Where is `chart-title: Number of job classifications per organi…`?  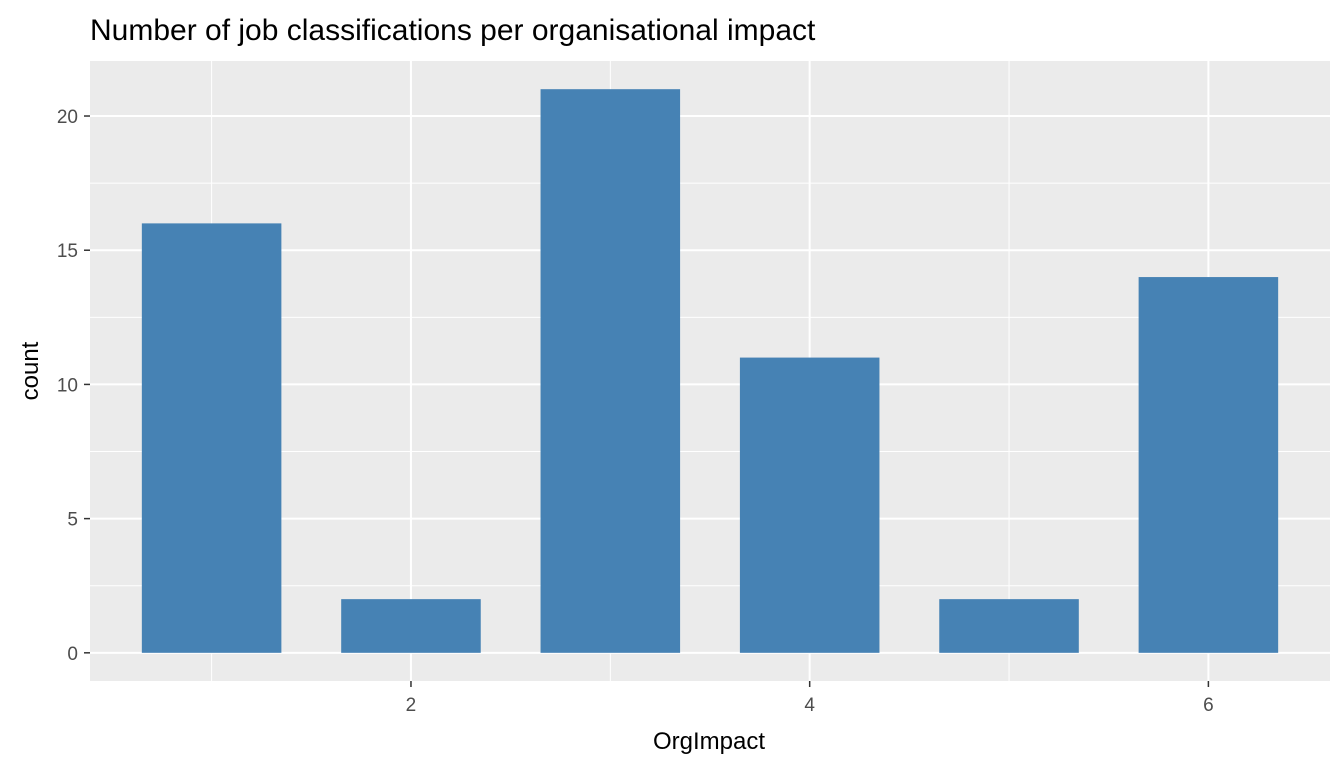 chart-title: Number of job classifications per organi… is located at coordinates (453, 30).